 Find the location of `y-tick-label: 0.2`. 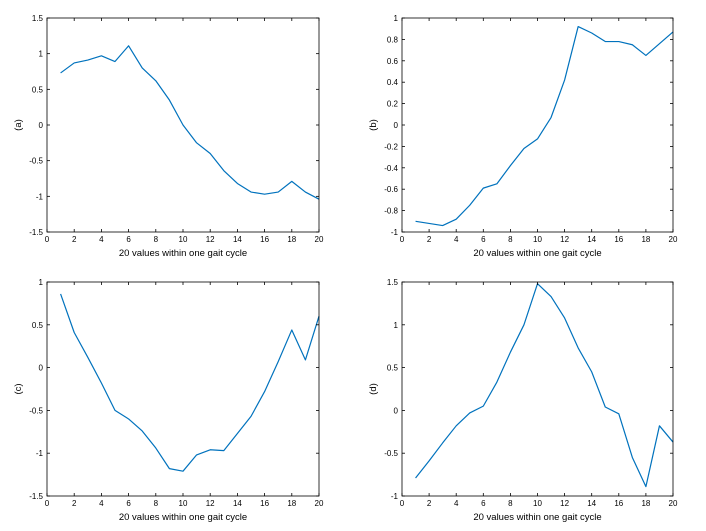

y-tick-label: 0.2 is located at coordinates (393, 104).